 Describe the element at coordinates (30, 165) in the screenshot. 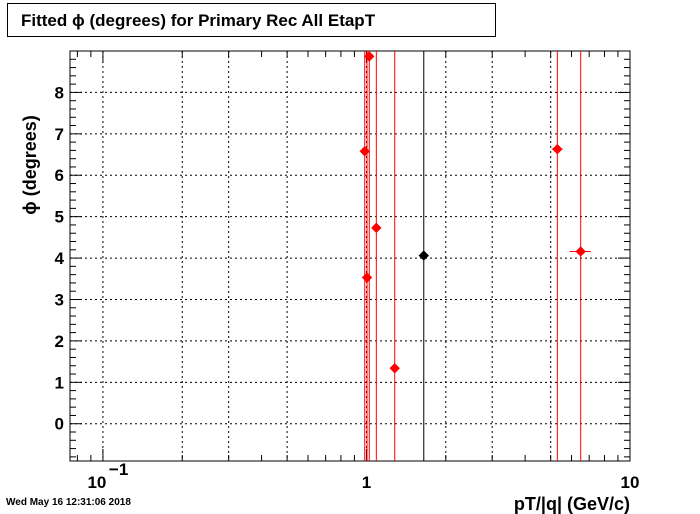

I see `y-axis-title: ϕ (degrees)` at that location.